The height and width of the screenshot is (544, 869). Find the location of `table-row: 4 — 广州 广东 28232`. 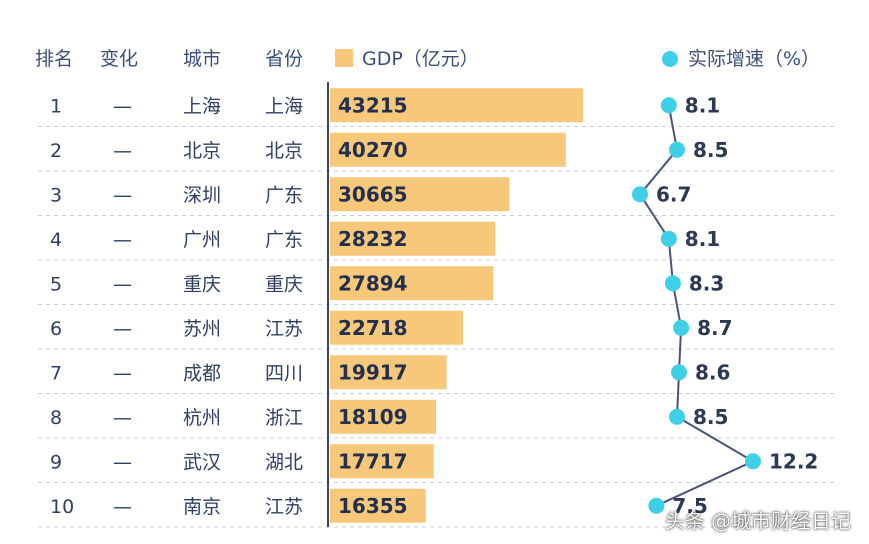

table-row: 4 — 广州 广东 28232 is located at coordinates (436, 241).